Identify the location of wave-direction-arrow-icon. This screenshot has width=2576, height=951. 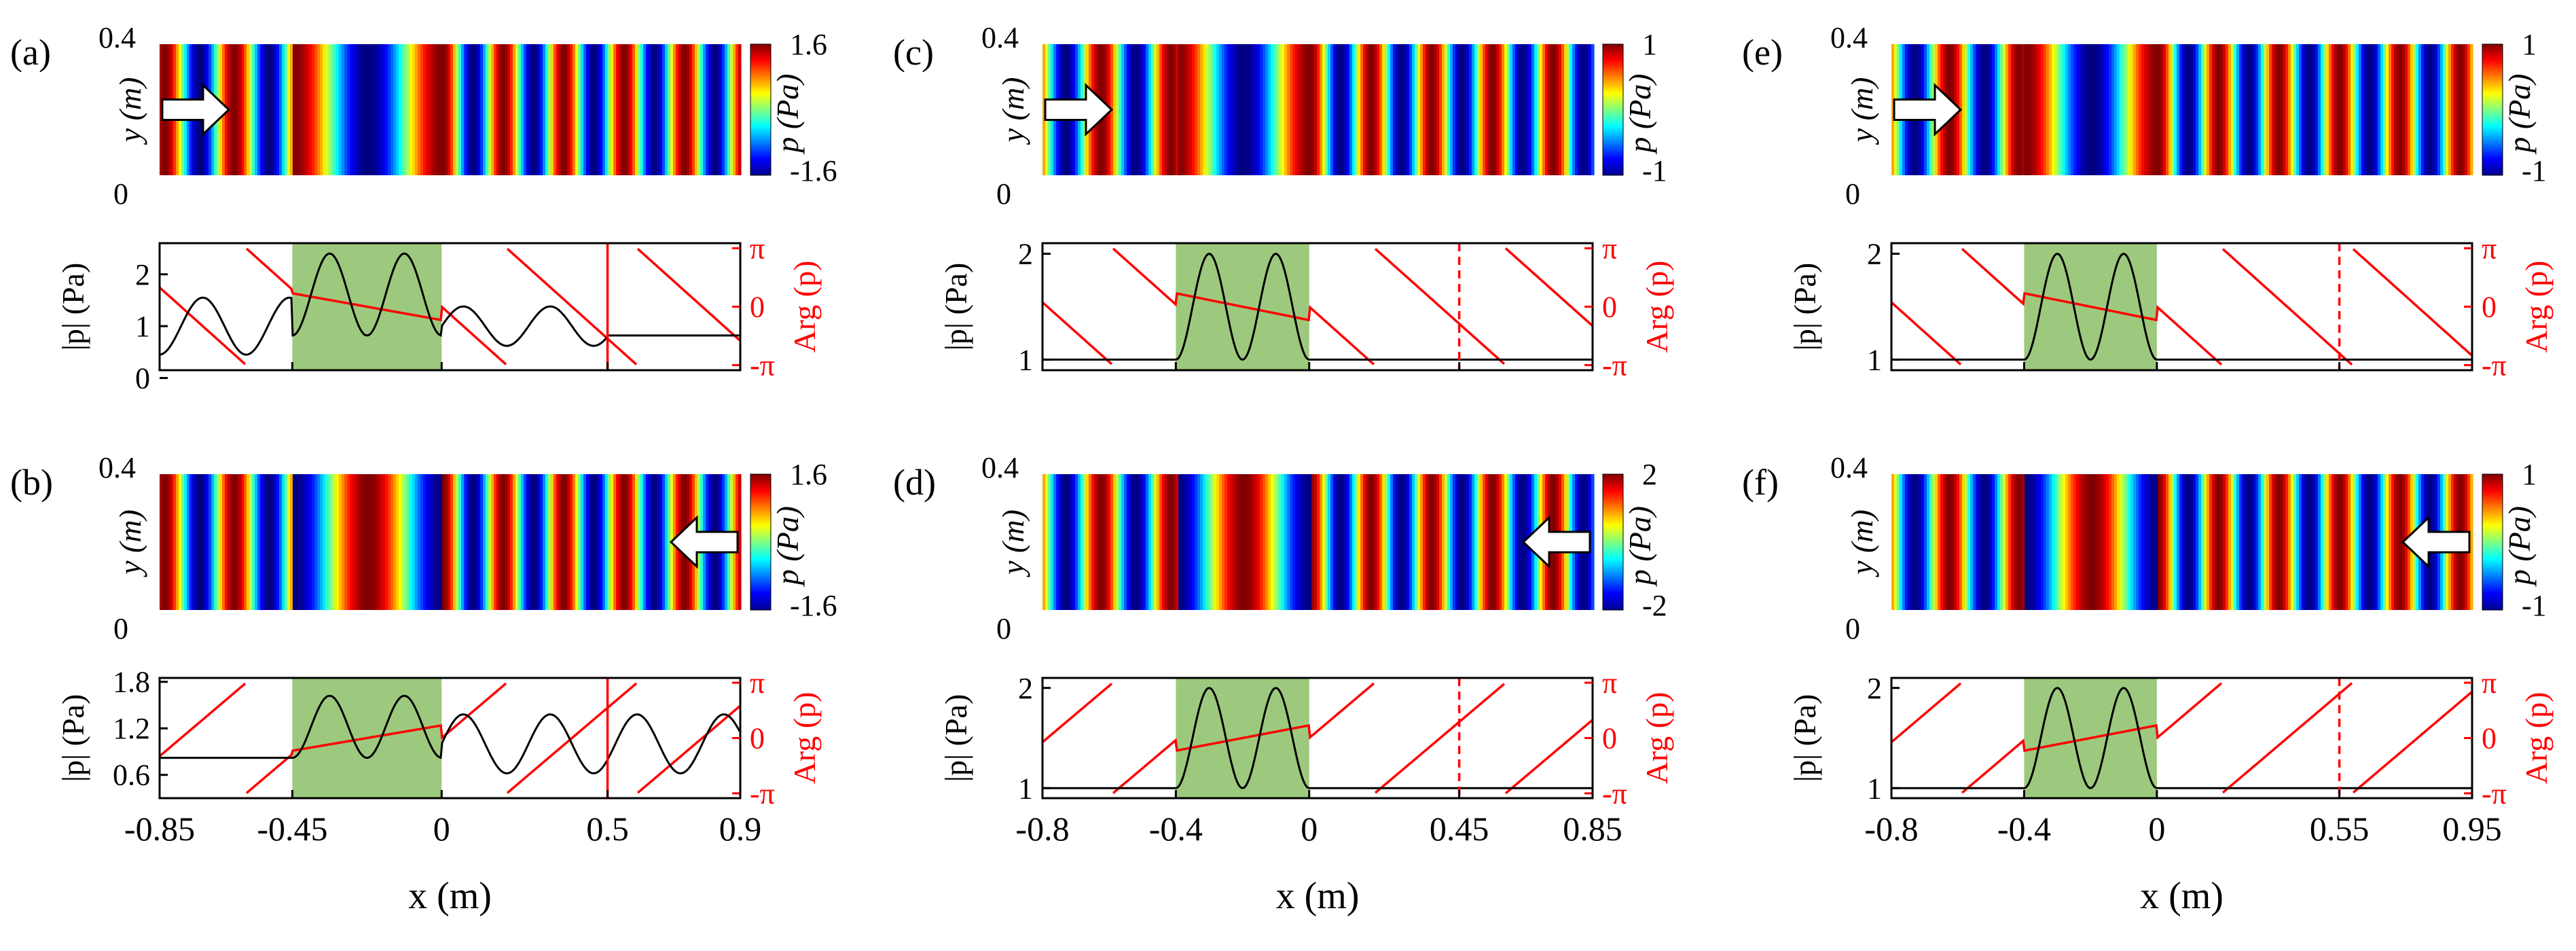
(1556, 542).